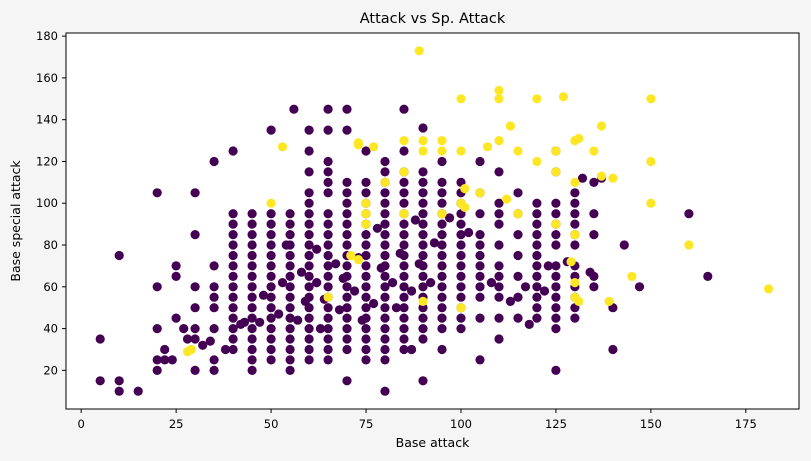 This screenshot has height=461, width=811. Describe the element at coordinates (746, 424) in the screenshot. I see `x-tick-label: 175` at that location.